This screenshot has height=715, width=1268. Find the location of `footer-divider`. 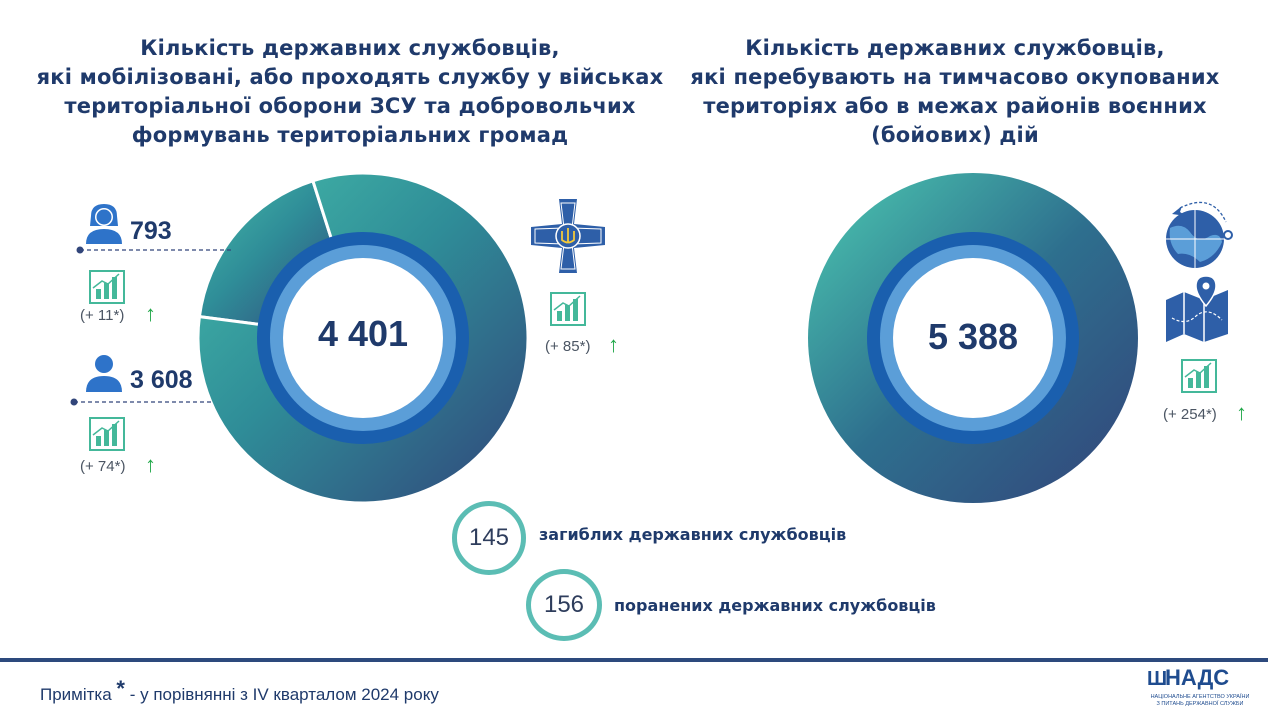

footer-divider is located at coordinates (634, 660).